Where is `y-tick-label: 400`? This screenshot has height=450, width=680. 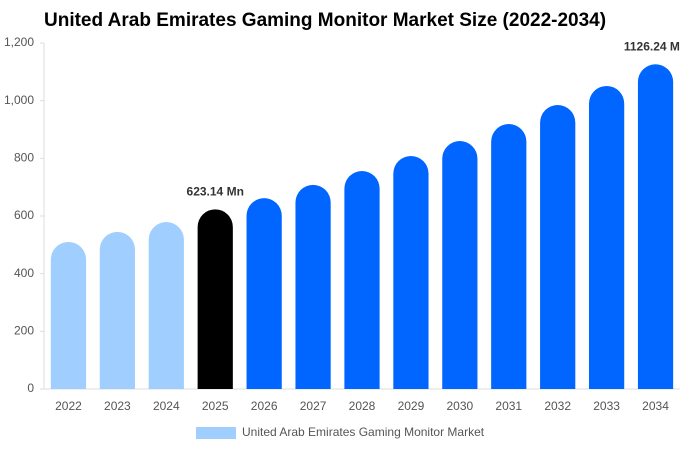 y-tick-label: 400 is located at coordinates (24, 273).